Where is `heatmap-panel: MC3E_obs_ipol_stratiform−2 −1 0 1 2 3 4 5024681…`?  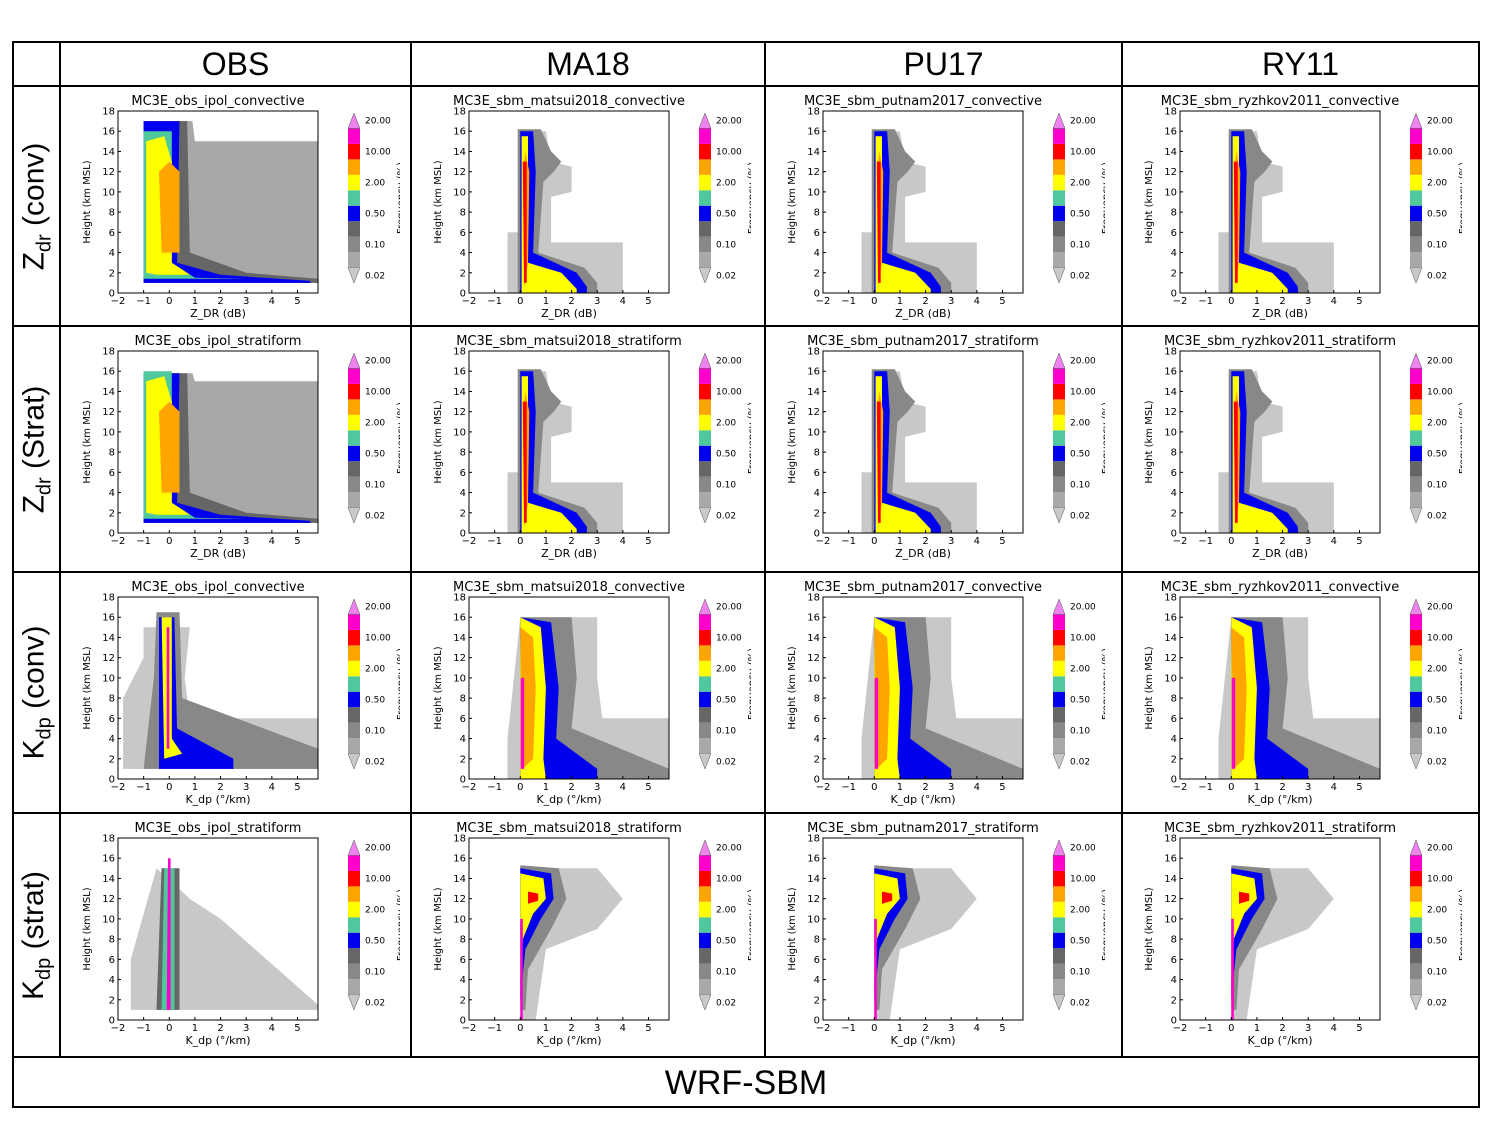 heatmap-panel: MC3E_obs_ipol_stratiform−2 −1 0 1 2 3 4 5024681… is located at coordinates (244, 447).